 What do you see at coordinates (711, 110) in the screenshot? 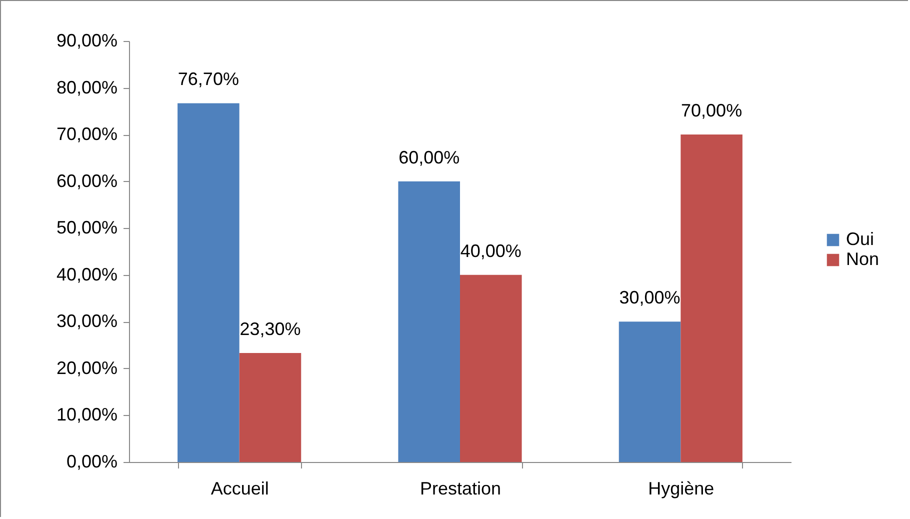
I see `data-label: 70,00%` at bounding box center [711, 110].